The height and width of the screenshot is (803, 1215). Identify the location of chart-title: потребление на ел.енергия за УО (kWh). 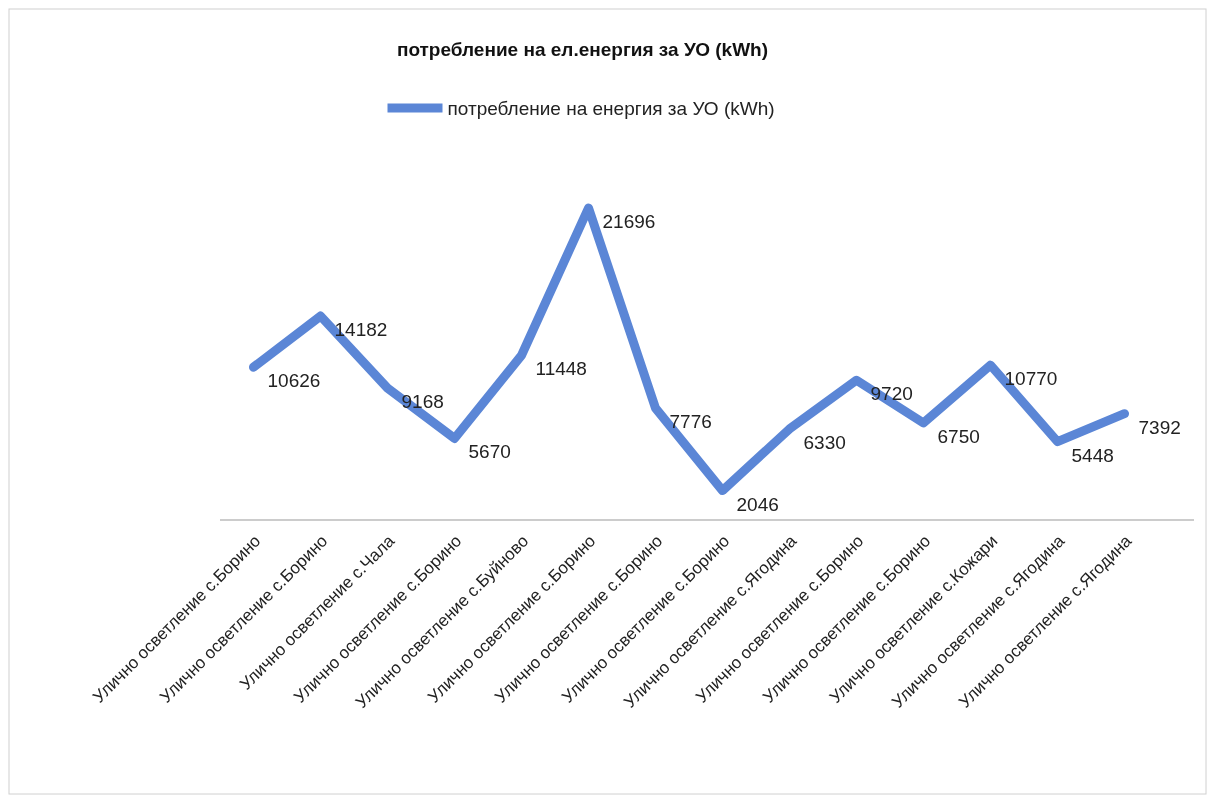
(582, 49).